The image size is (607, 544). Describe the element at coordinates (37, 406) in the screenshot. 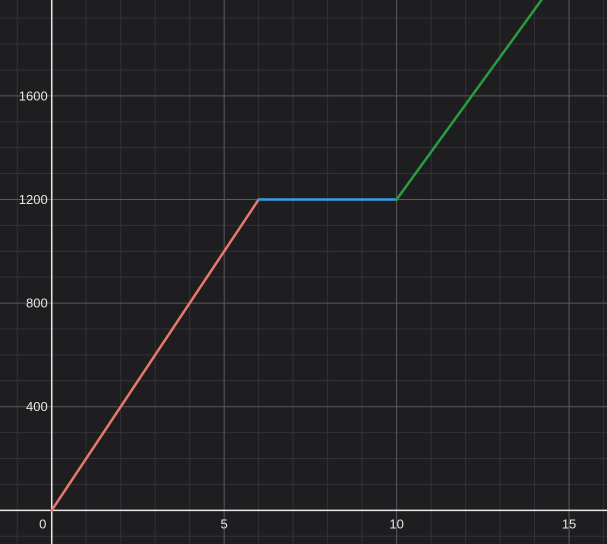

I see `y-tick-label: 400` at that location.